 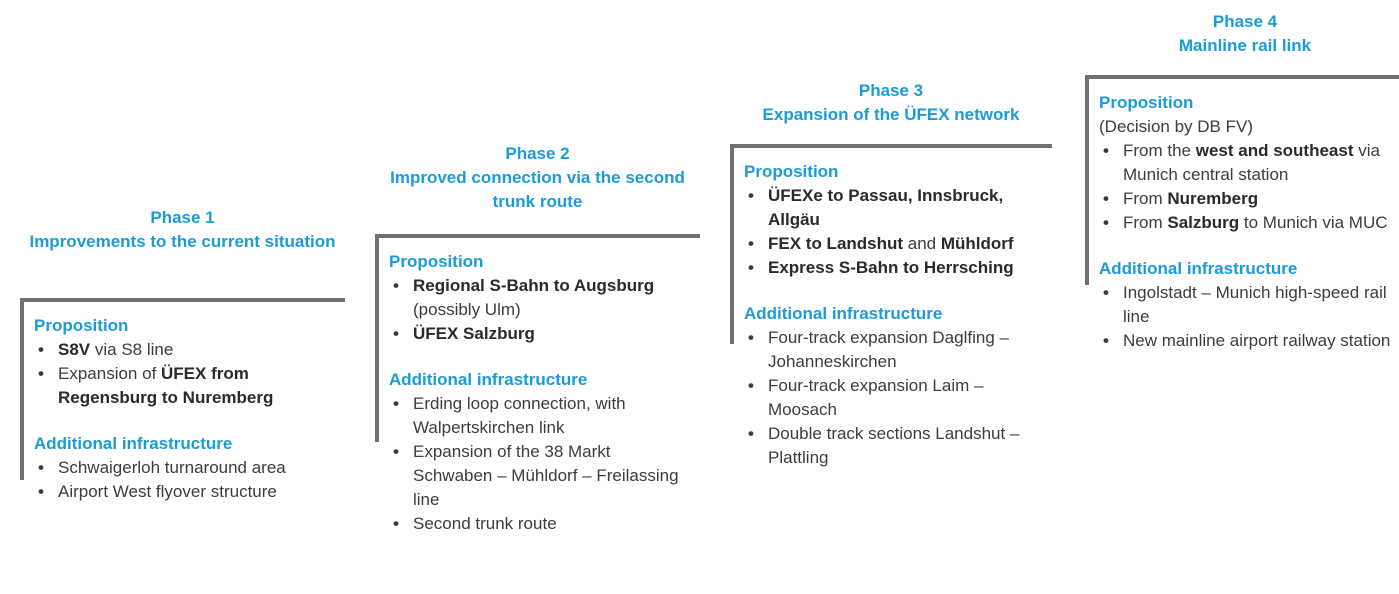 What do you see at coordinates (182, 241) in the screenshot?
I see `phase-title-line: Improvements to the current situation` at bounding box center [182, 241].